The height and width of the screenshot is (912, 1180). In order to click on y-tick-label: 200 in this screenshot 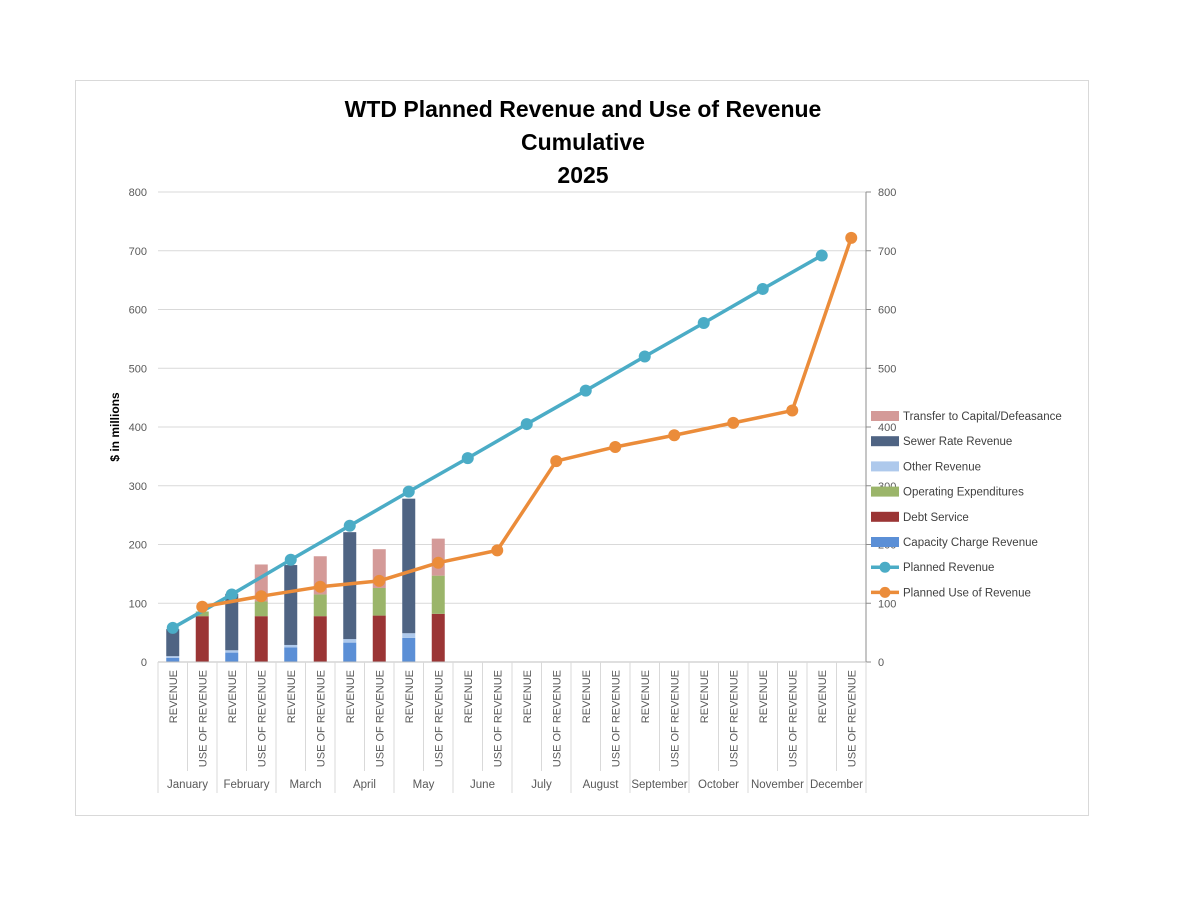, I will do `click(138, 546)`.